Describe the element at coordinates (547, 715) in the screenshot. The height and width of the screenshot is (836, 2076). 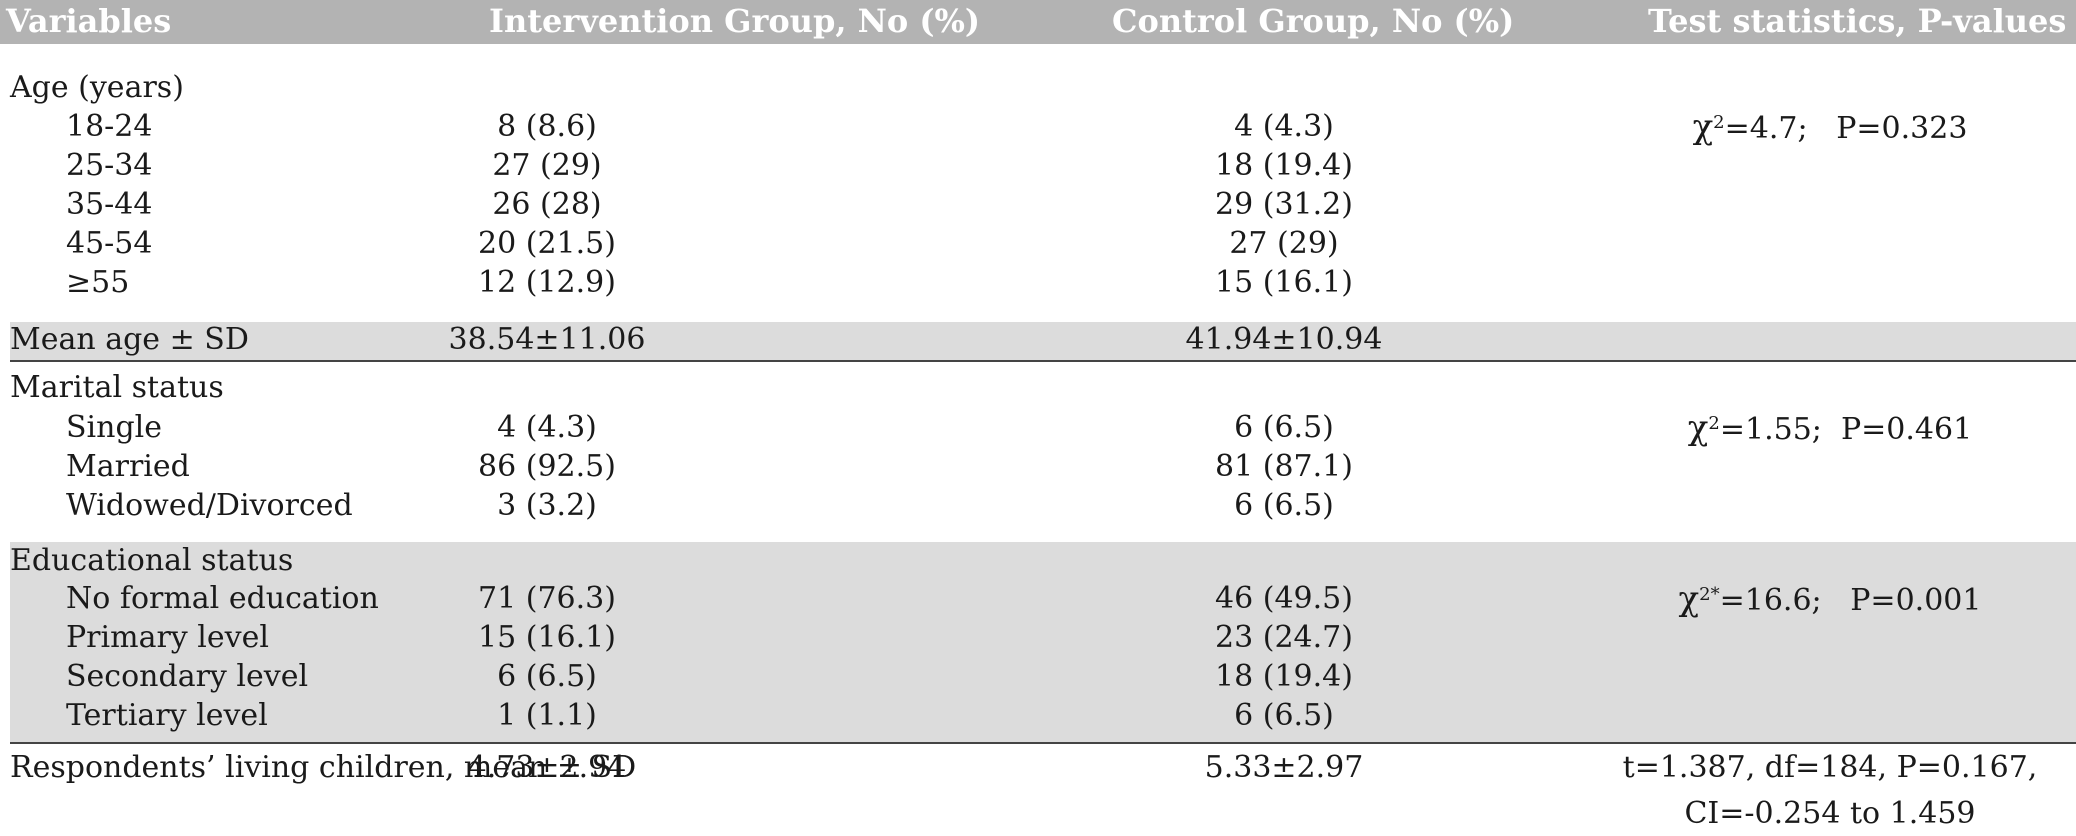
I see `intervention-cell: 1 (1.1)` at that location.